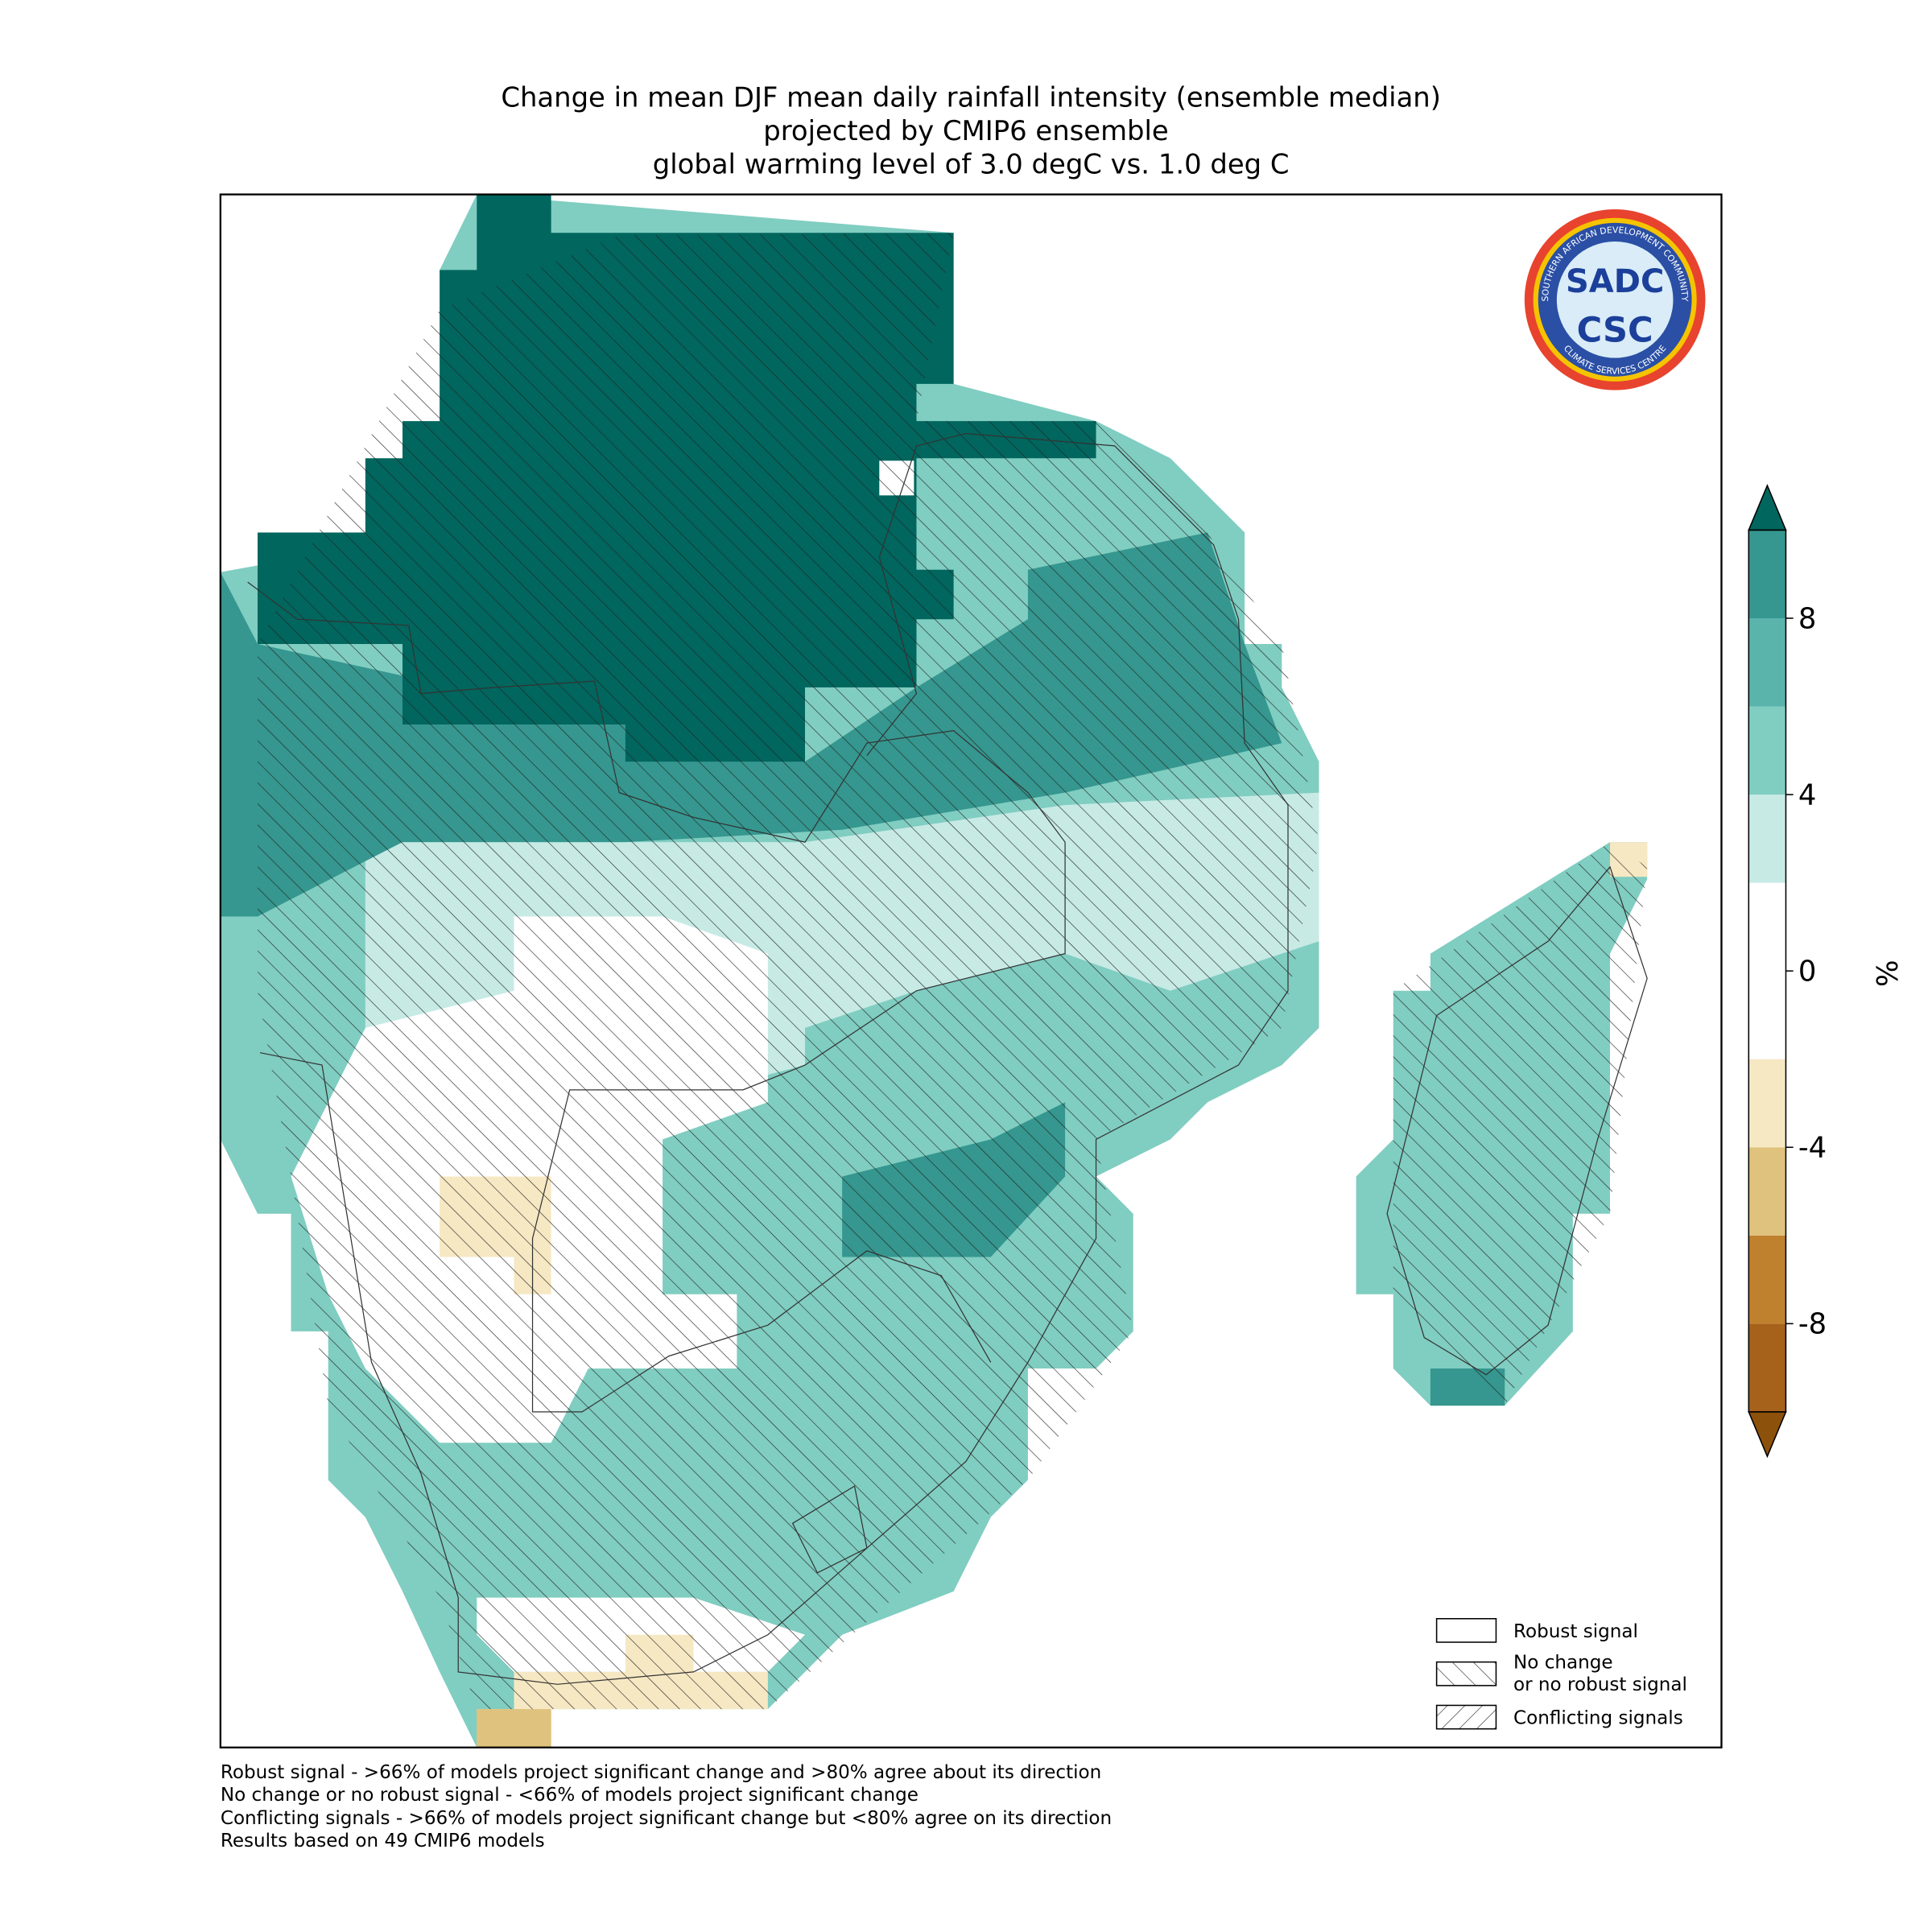  I want to click on hatch-area, so click(1520, 1124).